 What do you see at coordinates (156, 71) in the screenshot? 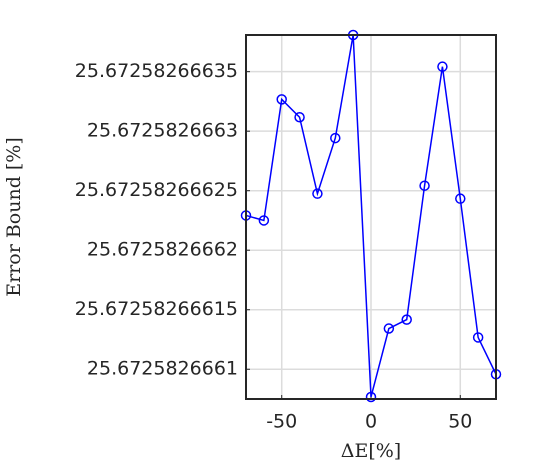
I see `y-tick-label: 25.67258266635` at bounding box center [156, 71].